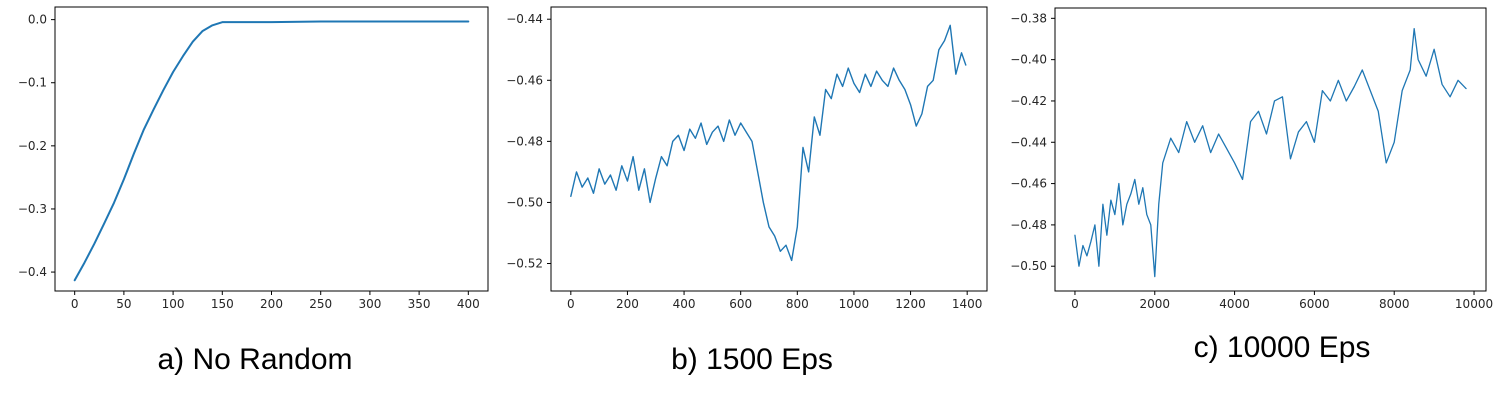 Image resolution: width=1500 pixels, height=400 pixels. What do you see at coordinates (524, 202) in the screenshot?
I see `y-tick-label-1-3: −0.50` at bounding box center [524, 202].